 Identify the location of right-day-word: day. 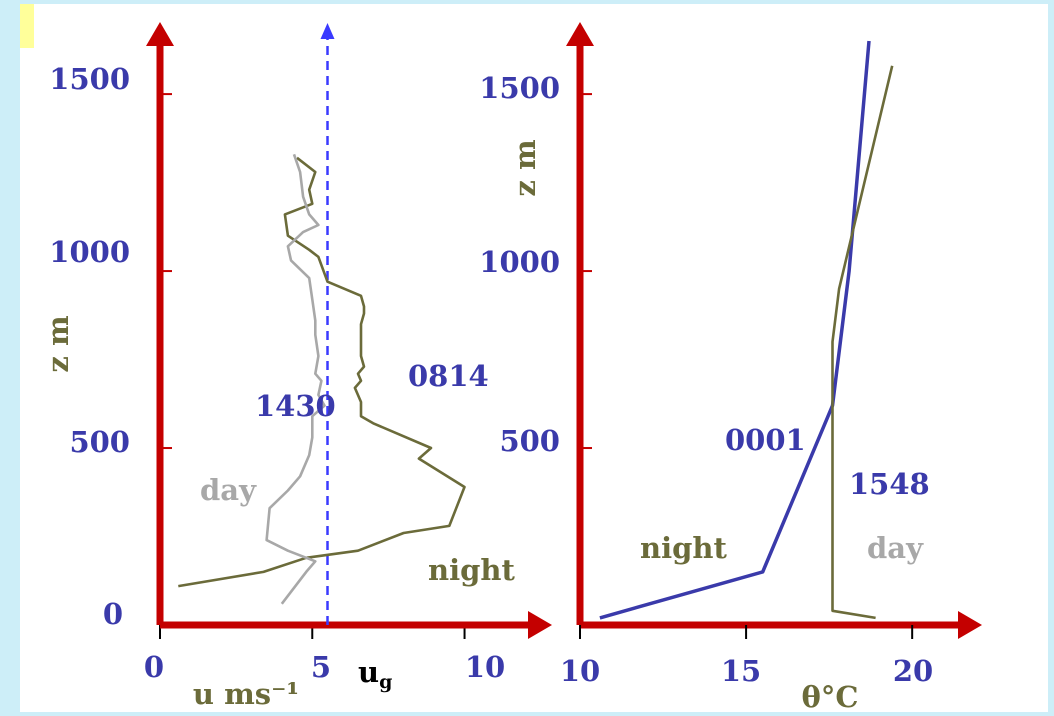
(895, 548).